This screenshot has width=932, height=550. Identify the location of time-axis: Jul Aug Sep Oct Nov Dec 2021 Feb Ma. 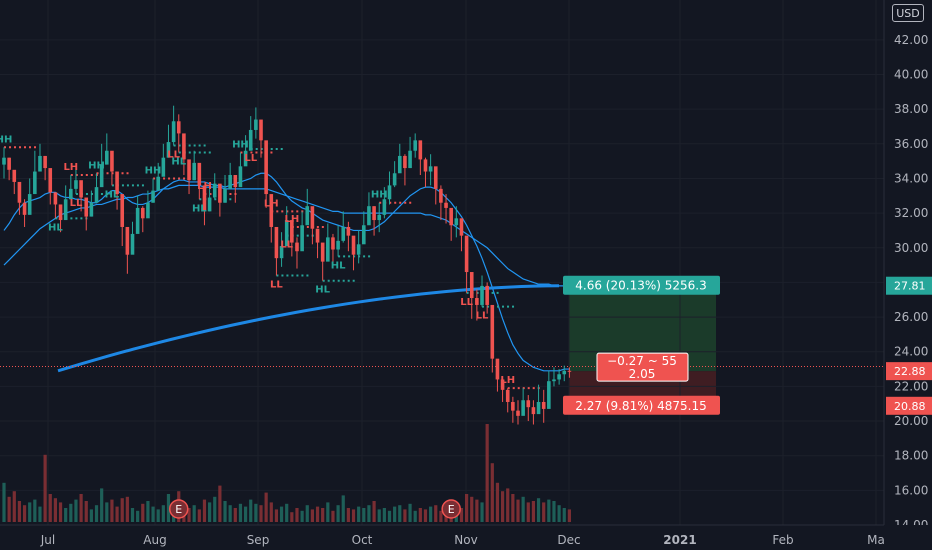
(466, 537).